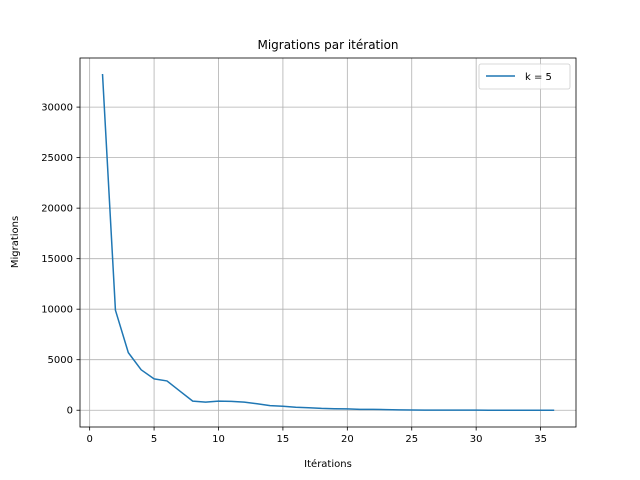  What do you see at coordinates (15, 242) in the screenshot?
I see `y-axis-title: Migrations` at bounding box center [15, 242].